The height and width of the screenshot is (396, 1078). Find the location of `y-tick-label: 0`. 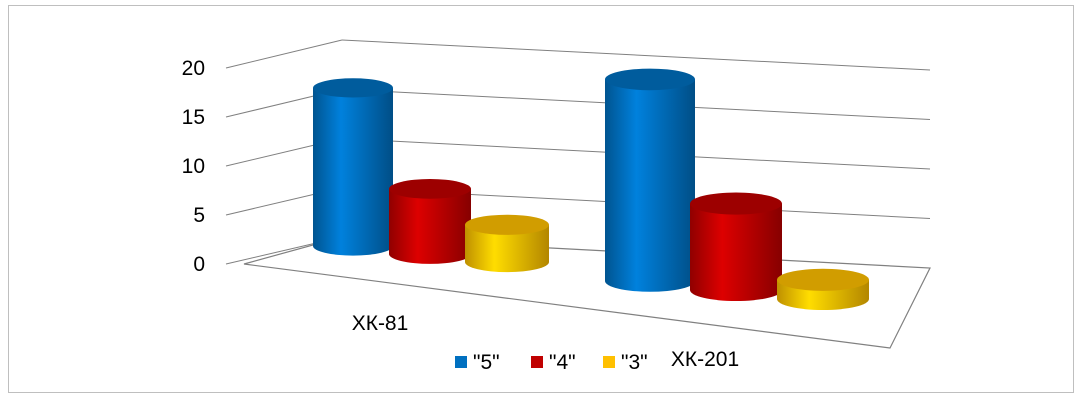

y-tick-label: 0 is located at coordinates (199, 264).